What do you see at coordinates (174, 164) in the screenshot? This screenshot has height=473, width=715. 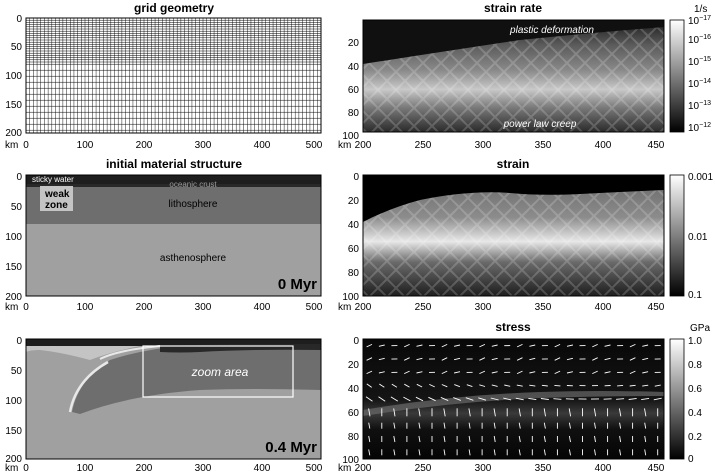 I see `initial-structure-title: initial material structure` at bounding box center [174, 164].